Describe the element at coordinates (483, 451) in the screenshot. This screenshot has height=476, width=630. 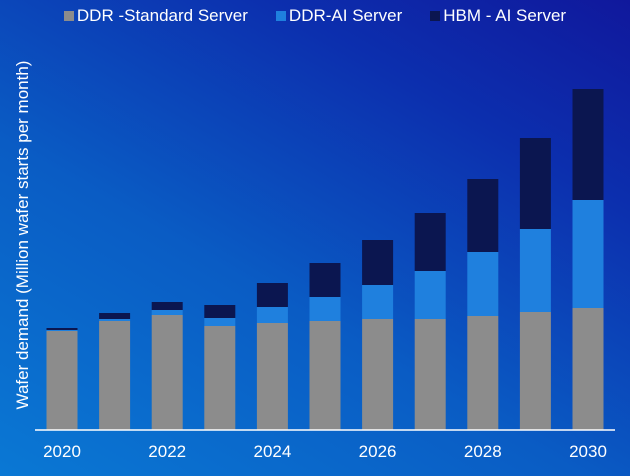
I see `x-tick-label-2028: 2028` at that location.